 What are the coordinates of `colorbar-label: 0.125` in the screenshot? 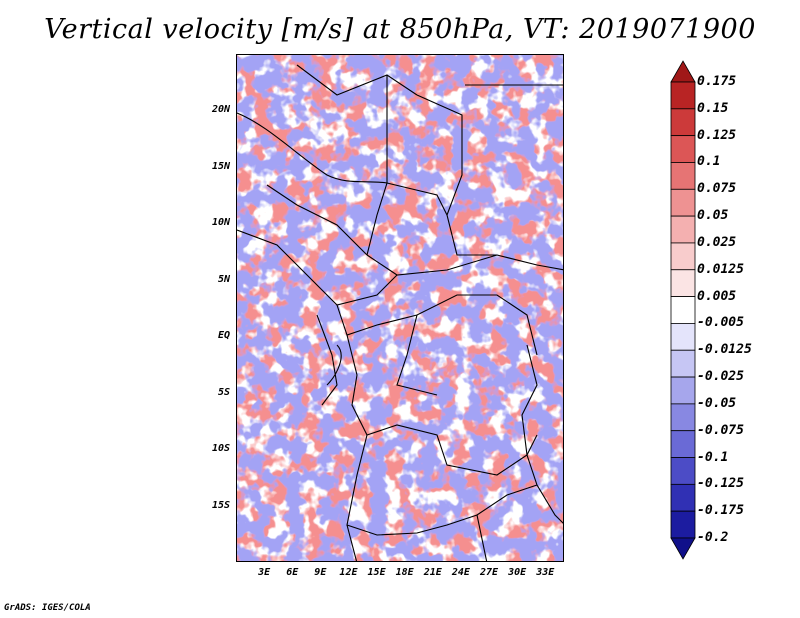 It's located at (717, 135).